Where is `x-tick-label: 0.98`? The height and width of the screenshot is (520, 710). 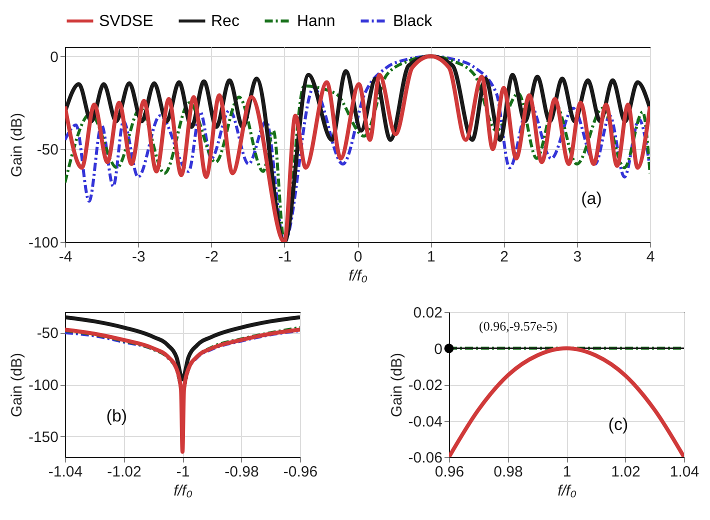
x-tick-label: 0.98 is located at coordinates (508, 472).